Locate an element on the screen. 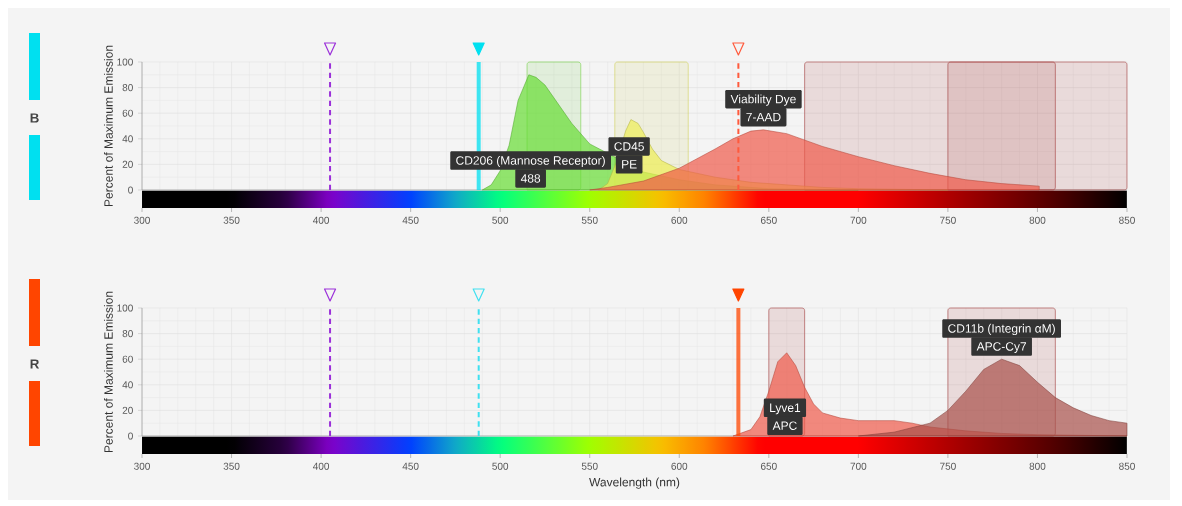 This screenshot has height=506, width=1182. annotation: Viability Dye is located at coordinates (763, 100).